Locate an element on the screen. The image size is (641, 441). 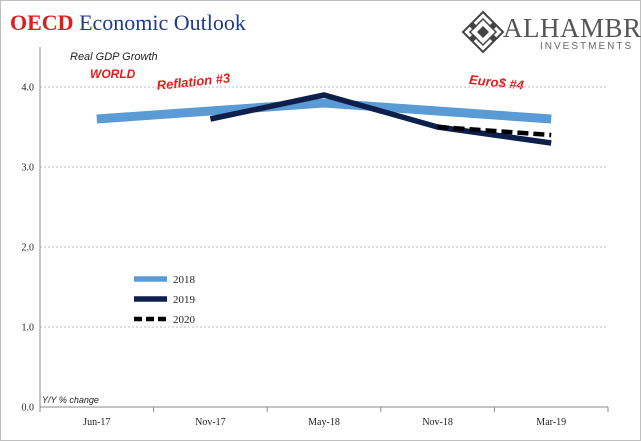
x-tick-label: May-18 is located at coordinates (324, 422).